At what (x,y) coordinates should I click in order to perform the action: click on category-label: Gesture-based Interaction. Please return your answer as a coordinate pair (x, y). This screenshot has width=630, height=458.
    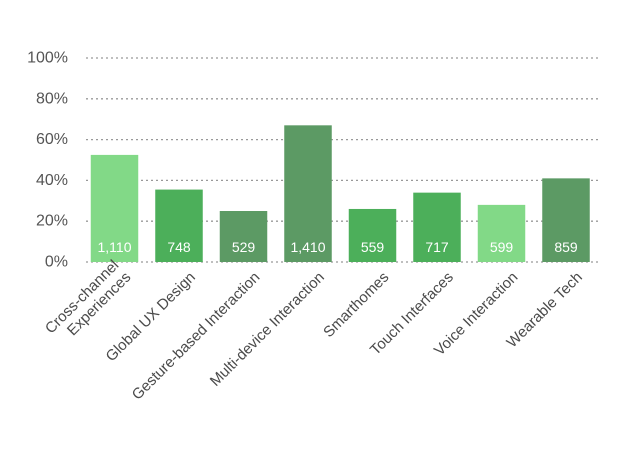
    Looking at the image, I should click on (196, 336).